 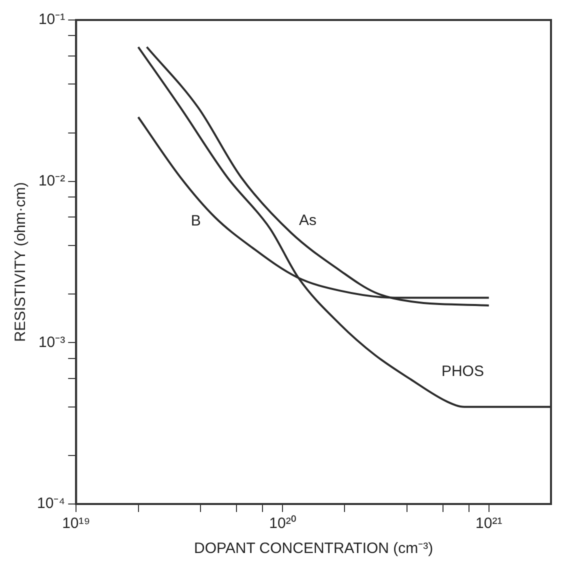 What do you see at coordinates (282, 523) in the screenshot?
I see `x-tick-label: 10²⁰` at bounding box center [282, 523].